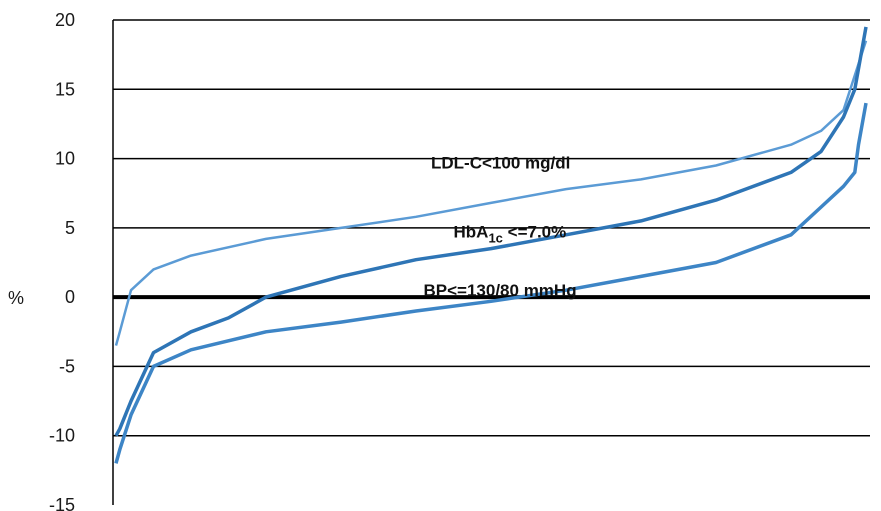  I want to click on y-tick-labels: 20 15 10 5 0 -5 -10 -15, so click(62, 260).